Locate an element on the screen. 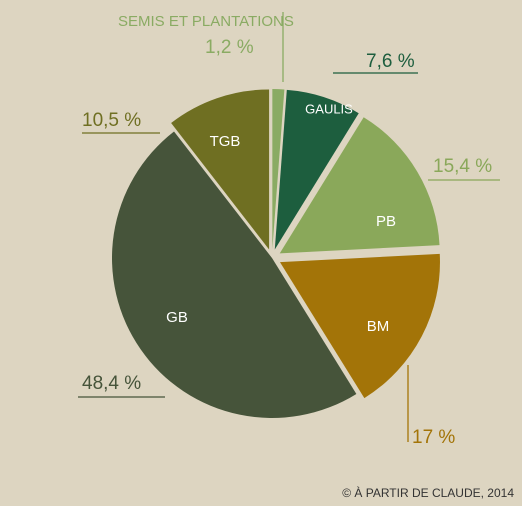 This screenshot has width=522, height=506. slice-label: PB is located at coordinates (386, 221).